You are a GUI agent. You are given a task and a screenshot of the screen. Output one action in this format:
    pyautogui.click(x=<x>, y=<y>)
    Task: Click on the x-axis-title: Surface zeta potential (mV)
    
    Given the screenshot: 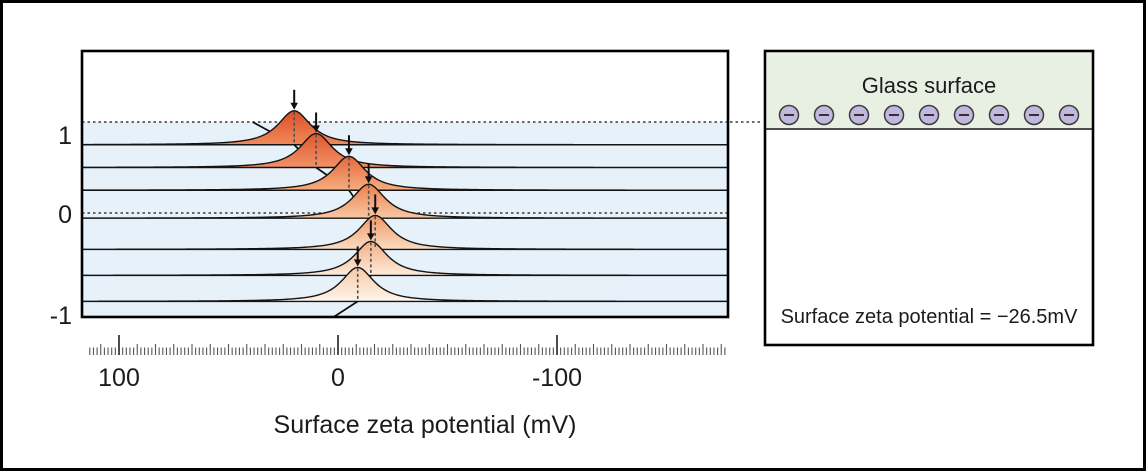 What is the action you would take?
    pyautogui.click(x=425, y=425)
    